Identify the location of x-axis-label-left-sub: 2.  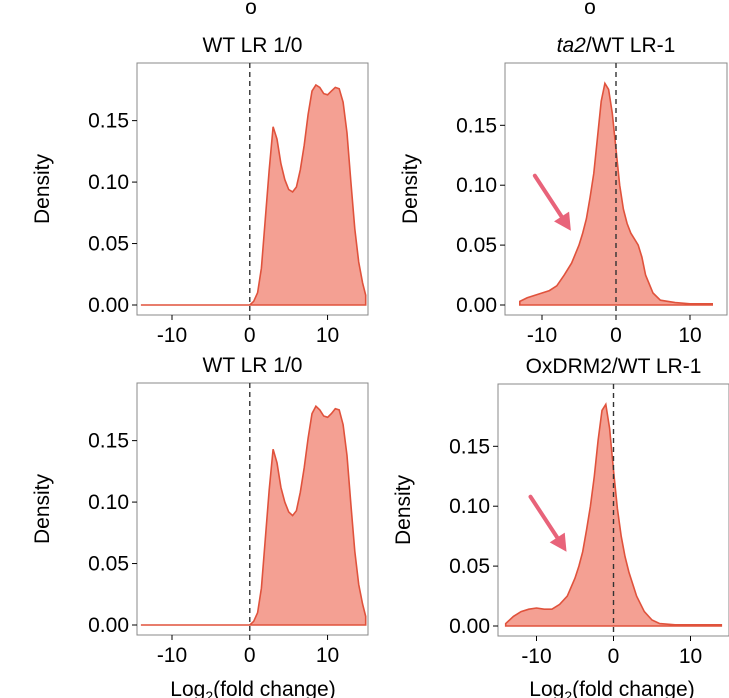
(209, 693).